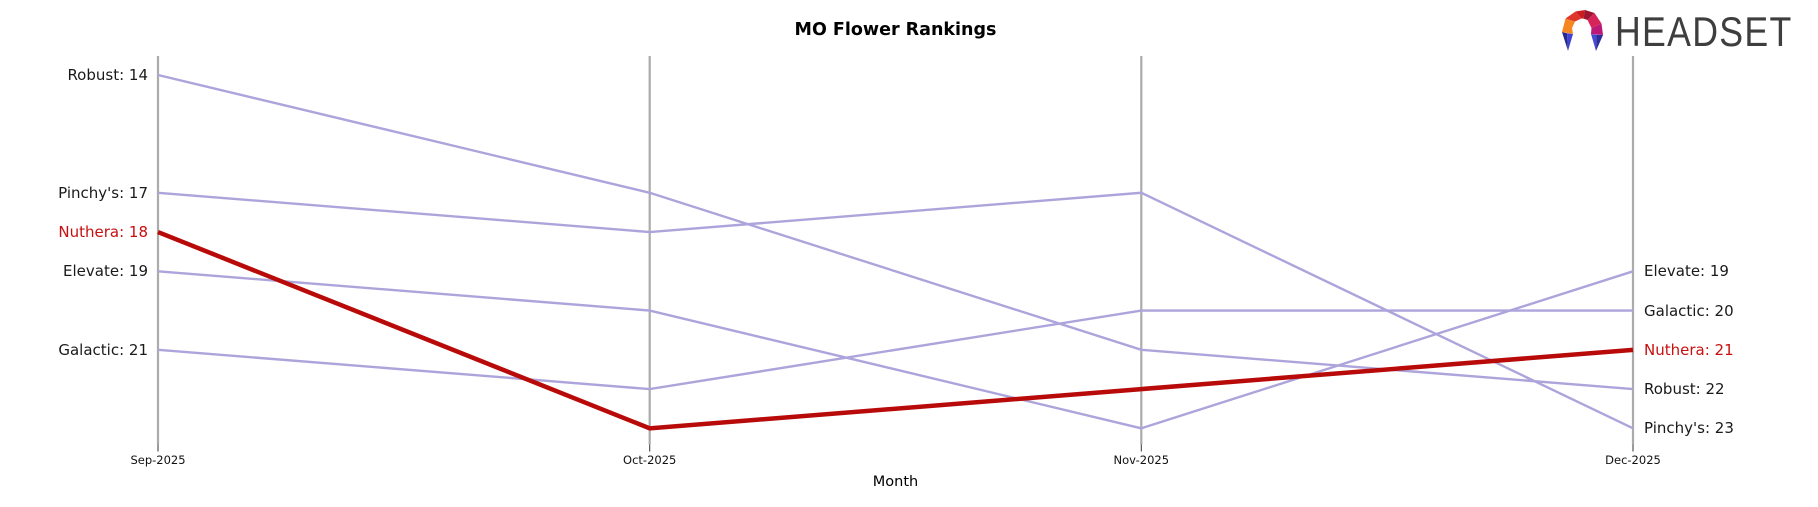 The width and height of the screenshot is (1818, 507). I want to click on x-axis-title: Month, so click(895, 482).